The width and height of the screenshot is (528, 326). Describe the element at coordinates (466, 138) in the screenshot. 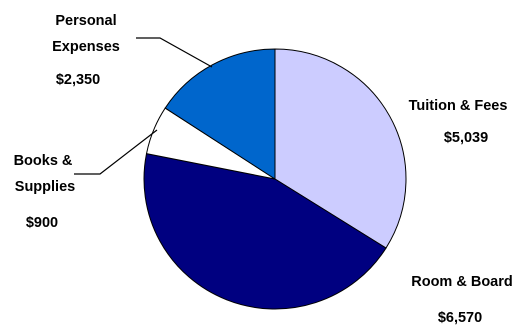

I see `value-tuition-fees: $5,039` at that location.